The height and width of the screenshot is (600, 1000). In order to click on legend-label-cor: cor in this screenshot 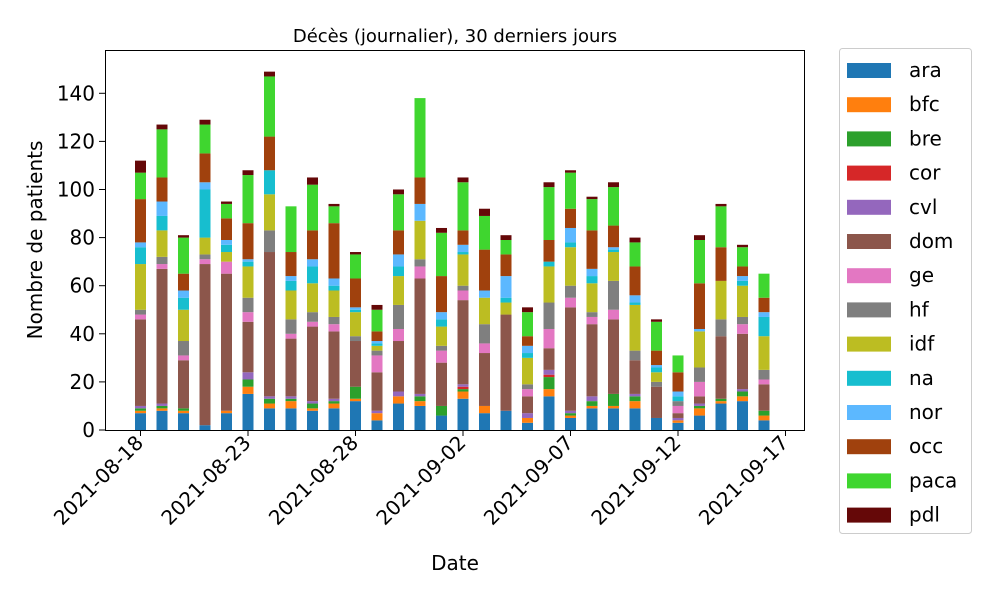, I will do `click(925, 173)`.